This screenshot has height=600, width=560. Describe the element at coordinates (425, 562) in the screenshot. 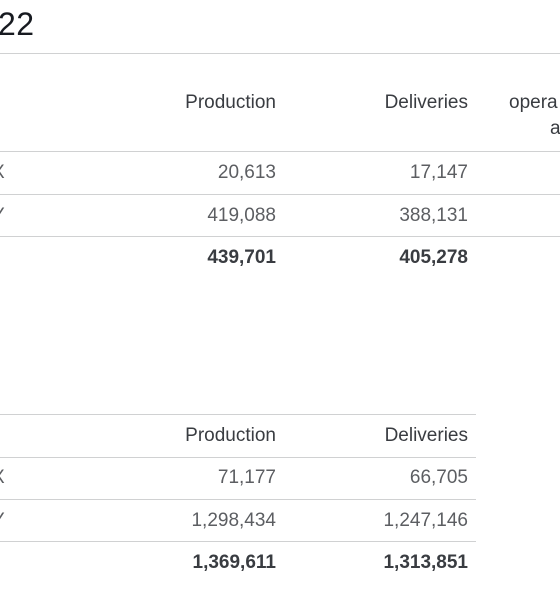

I see `total-deliveries-value: 1,313,851` at that location.